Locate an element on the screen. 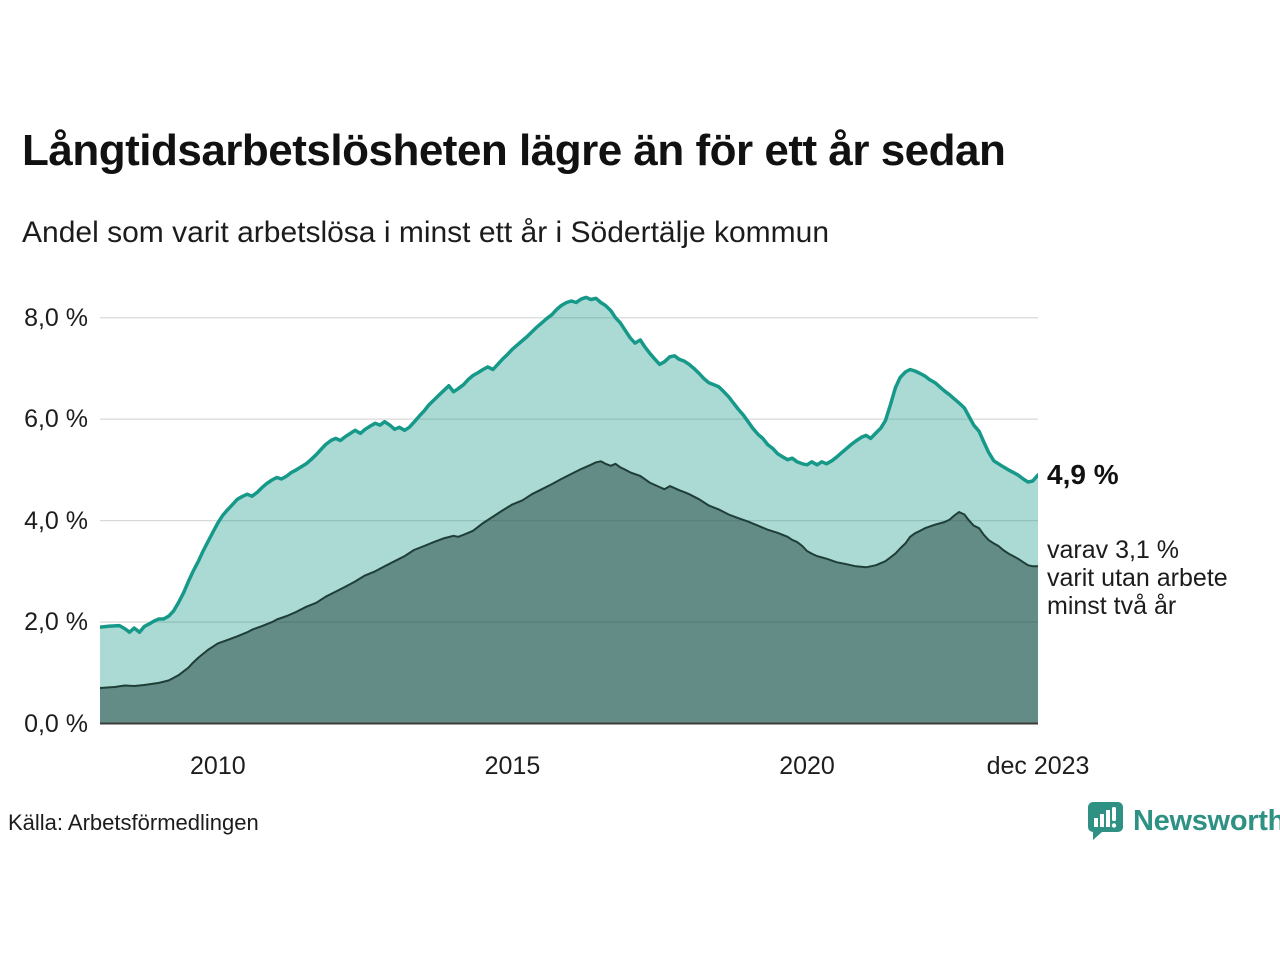 The height and width of the screenshot is (960, 1280). exclamation-dot is located at coordinates (1114, 825).